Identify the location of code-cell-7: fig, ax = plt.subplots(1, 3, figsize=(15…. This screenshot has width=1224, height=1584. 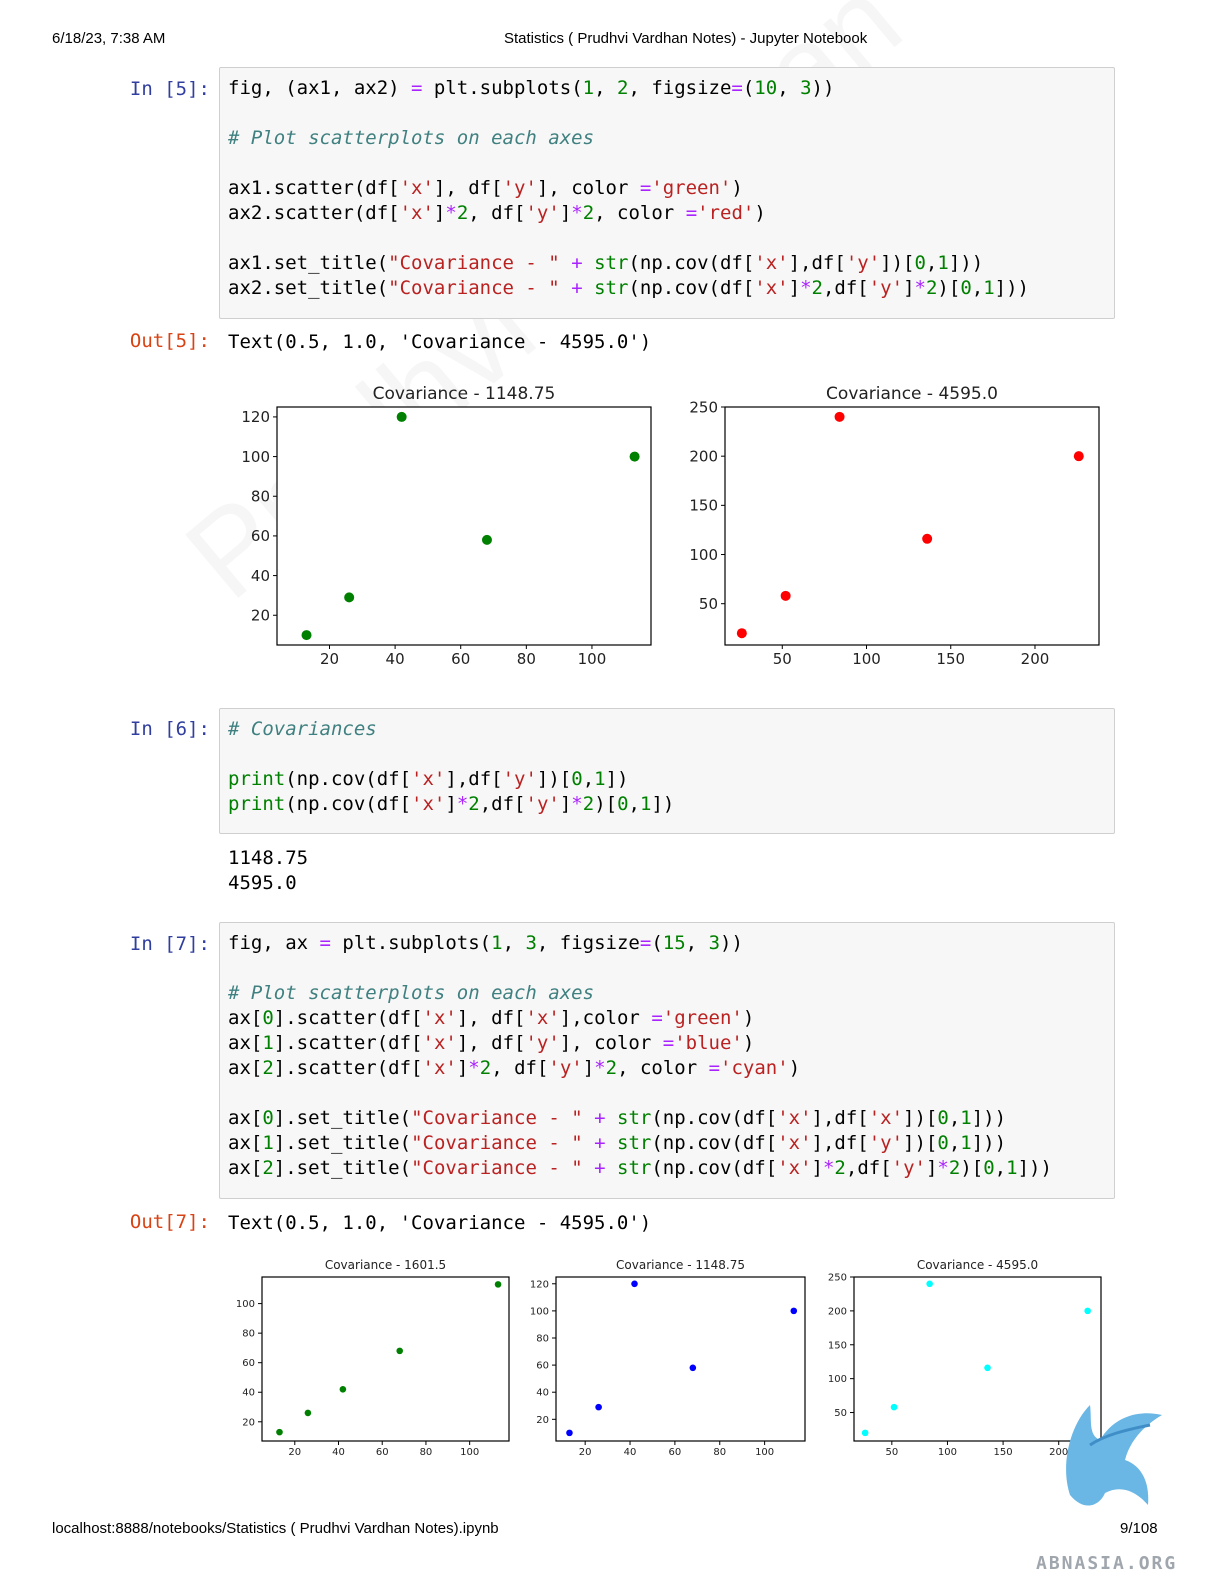
(667, 1060).